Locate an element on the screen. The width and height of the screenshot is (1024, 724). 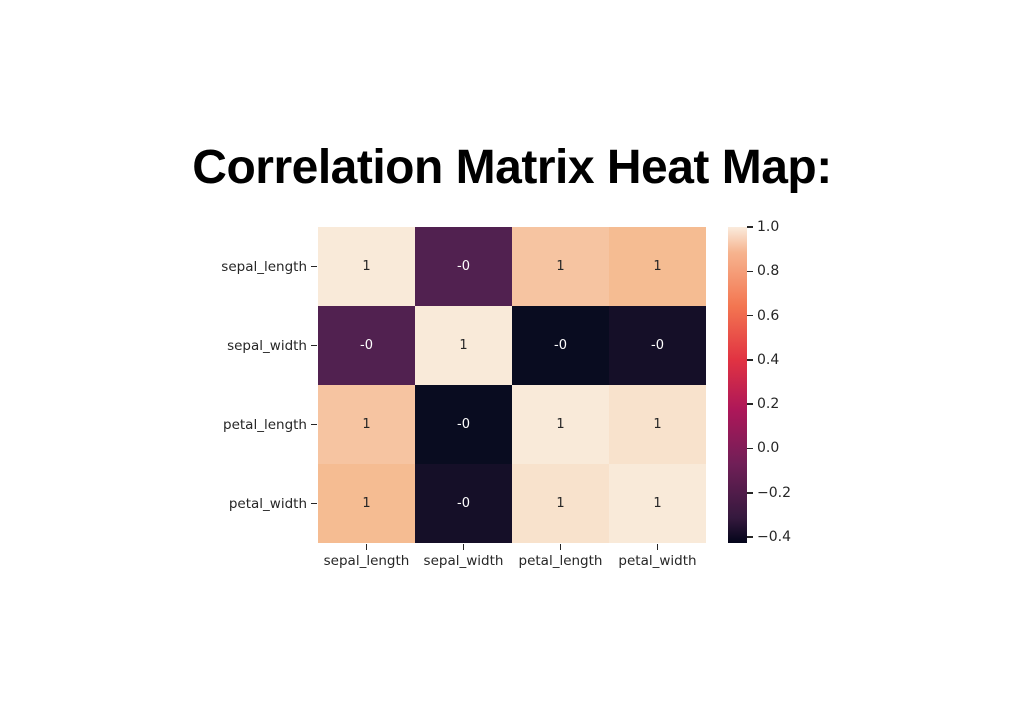
y-tick-label: sepal_length is located at coordinates (264, 266).